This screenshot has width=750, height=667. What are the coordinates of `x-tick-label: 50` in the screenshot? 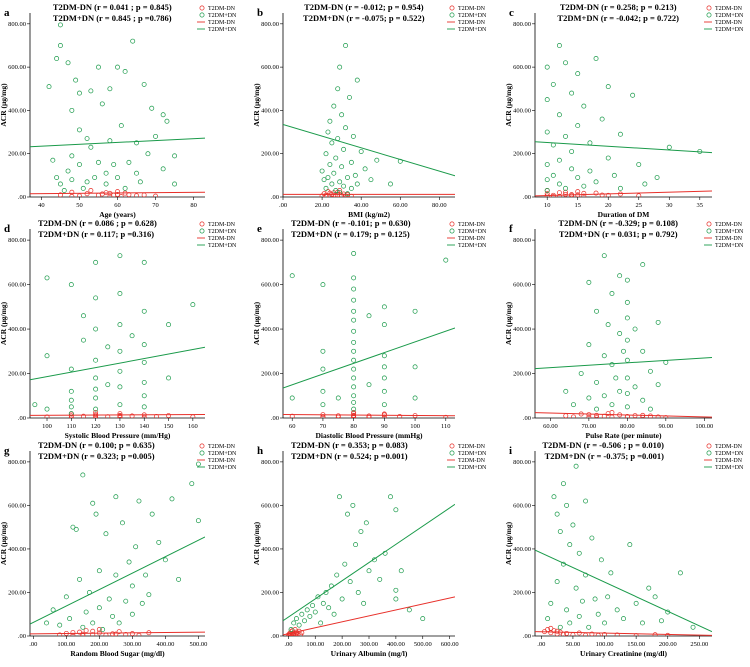 It's located at (79, 205).